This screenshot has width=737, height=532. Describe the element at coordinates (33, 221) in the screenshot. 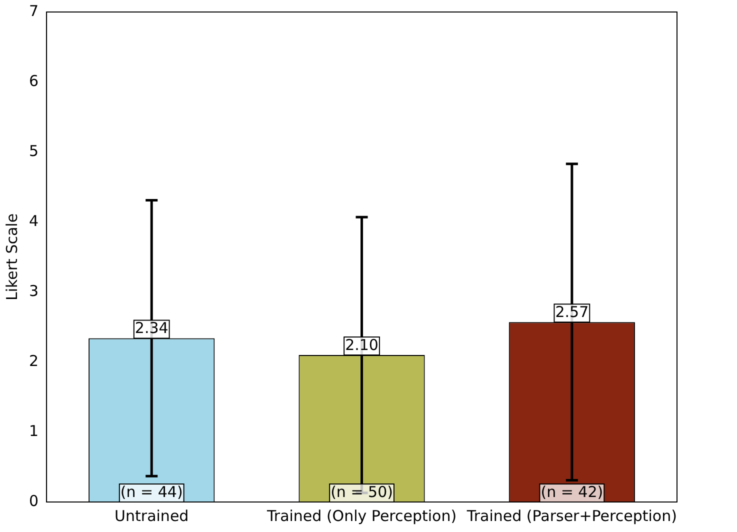

I see `y-tick-label: 4` at that location.